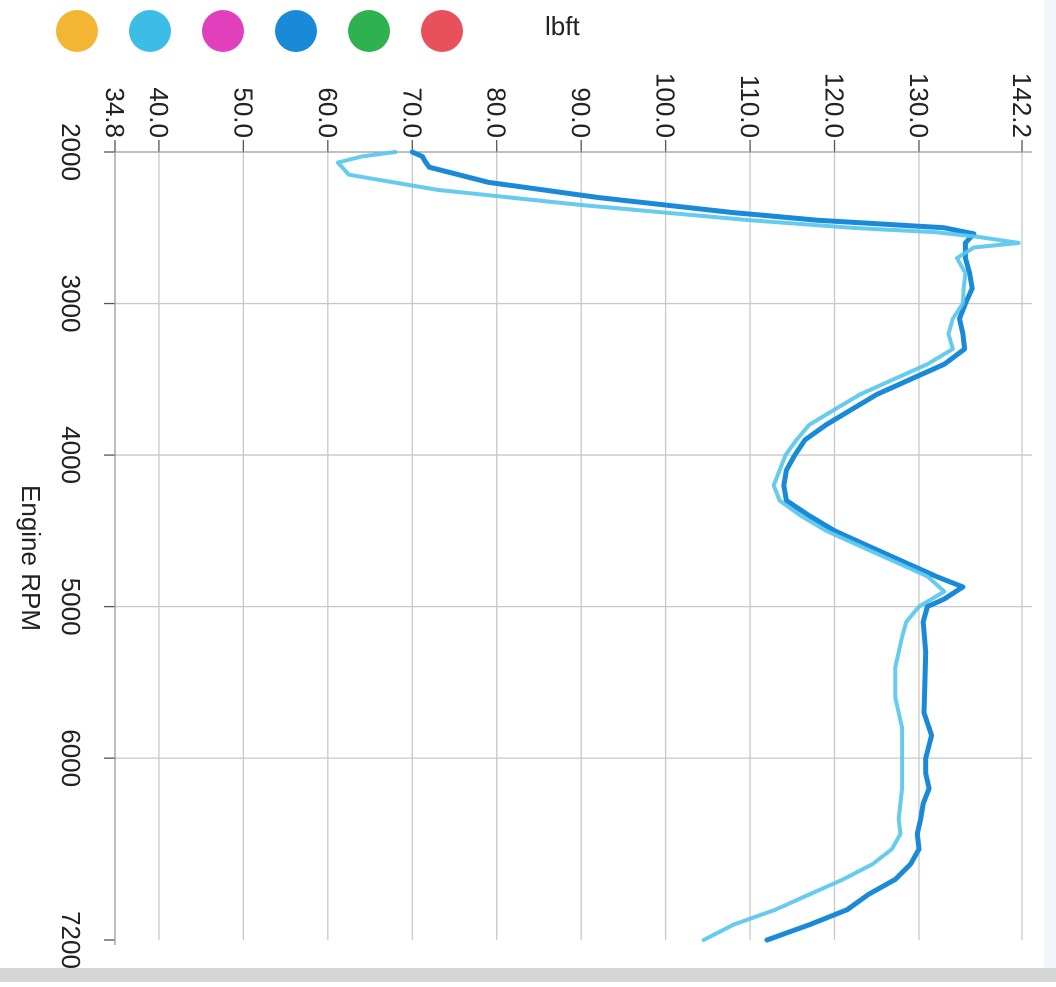 The image size is (1056, 987). Describe the element at coordinates (159, 112) in the screenshot. I see `torque-tick-label: 40.0` at that location.